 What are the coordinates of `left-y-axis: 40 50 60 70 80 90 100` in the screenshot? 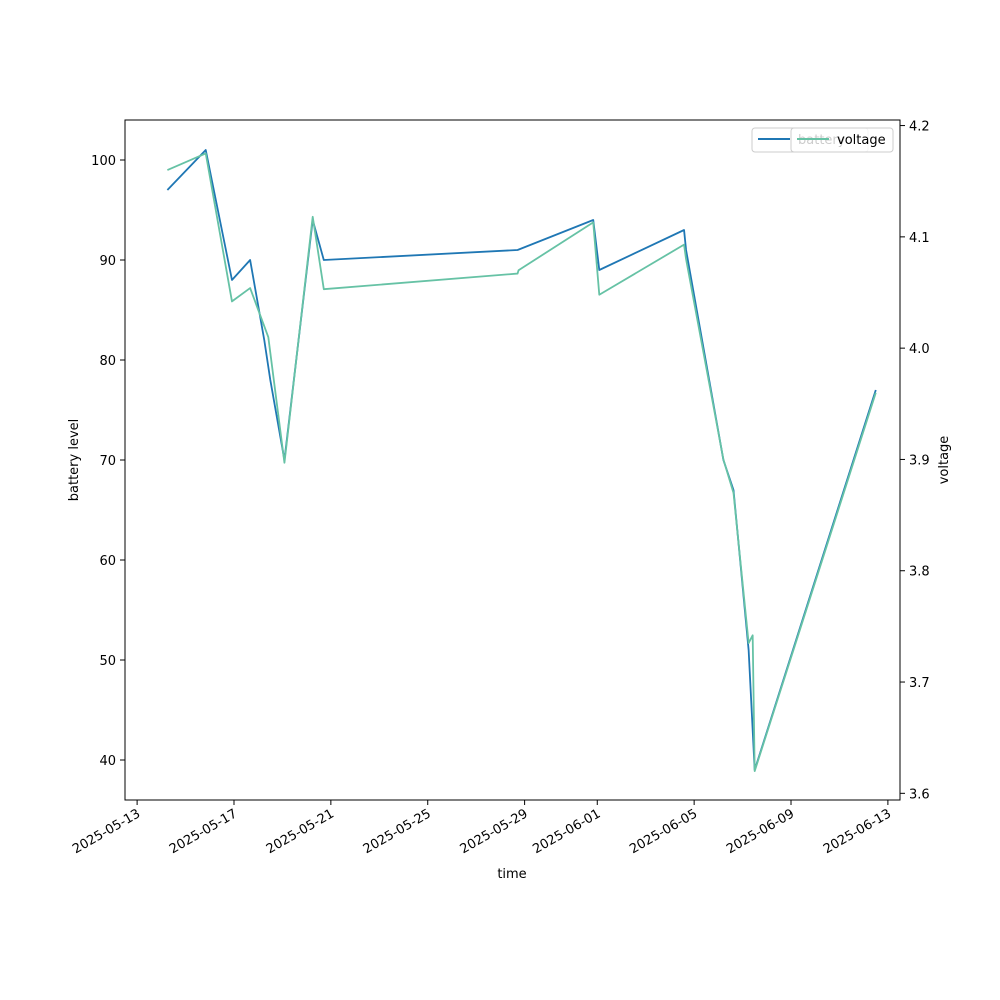 It's located at (108, 461).